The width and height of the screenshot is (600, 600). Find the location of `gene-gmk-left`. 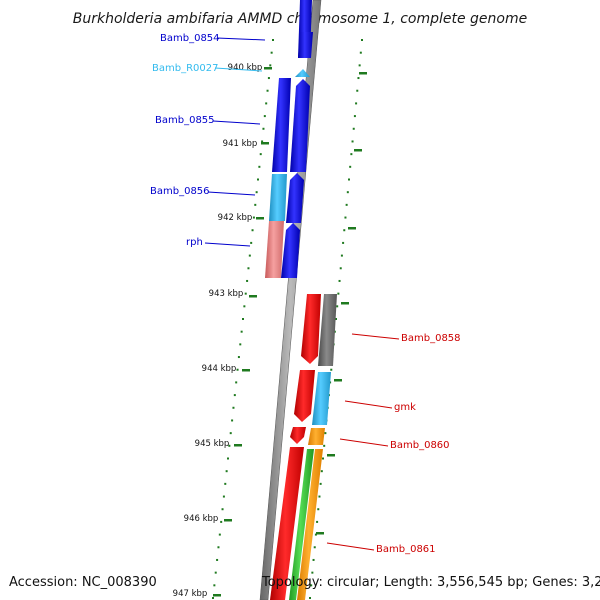

gene-gmk-left is located at coordinates (304, 396).